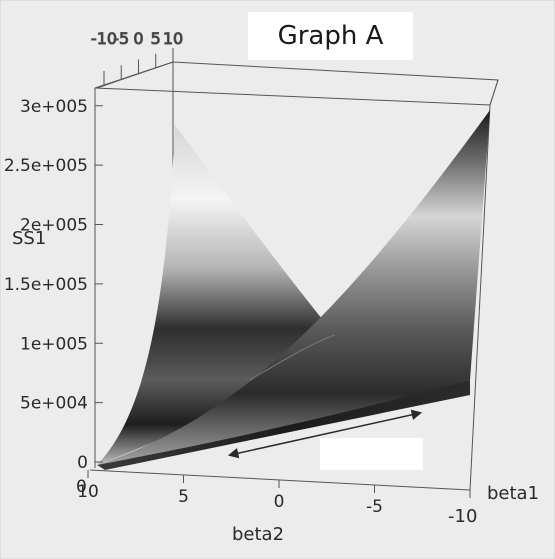 This screenshot has height=559, width=555. Describe the element at coordinates (173, 38) in the screenshot. I see `beta1-top-tick-label: 10` at that location.